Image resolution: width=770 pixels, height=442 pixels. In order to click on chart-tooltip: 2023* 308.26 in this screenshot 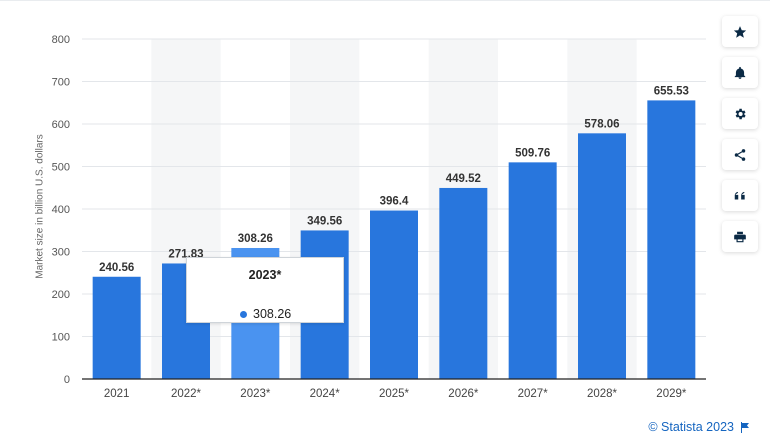, I will do `click(265, 290)`.